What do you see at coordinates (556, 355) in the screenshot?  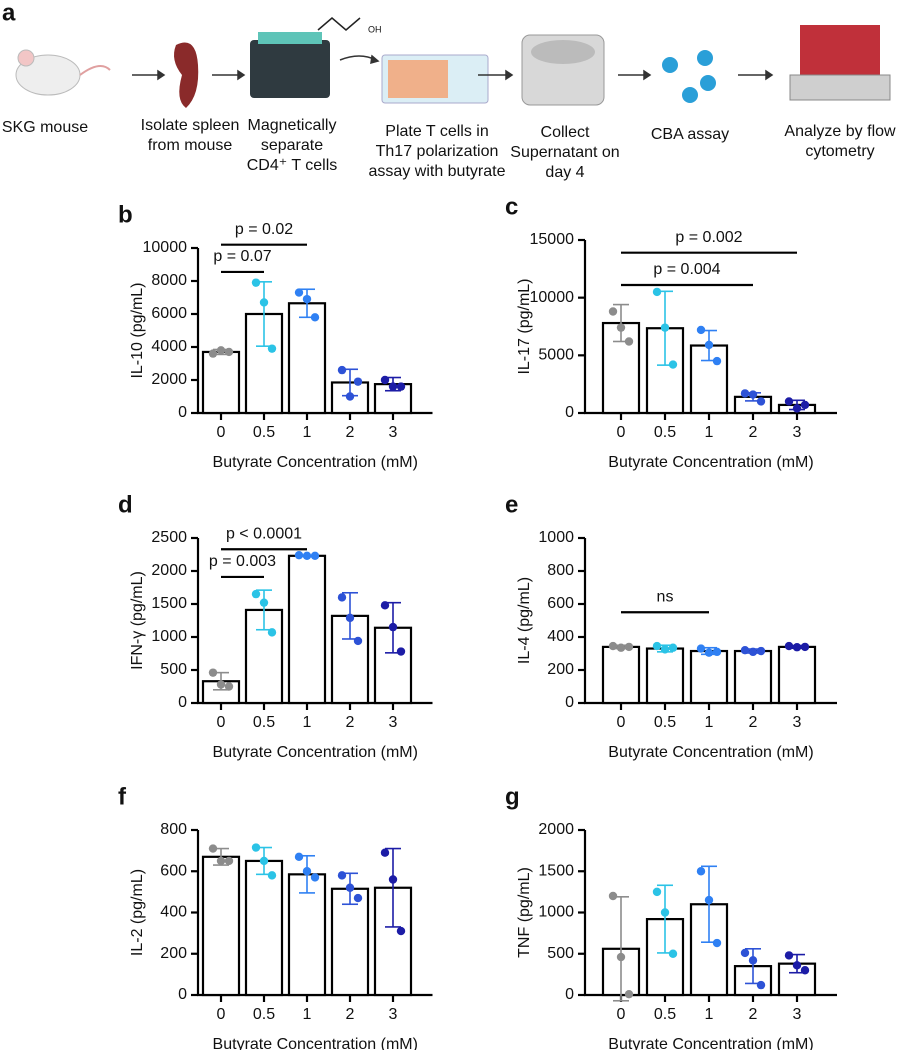 I see `y-tick-label: 5000` at bounding box center [556, 355].